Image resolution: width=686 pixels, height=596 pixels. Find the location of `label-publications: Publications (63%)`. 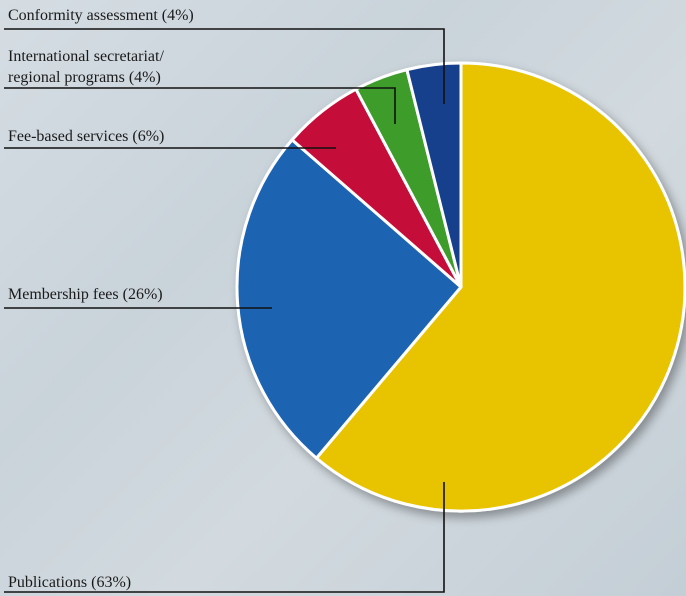

label-publications: Publications (63%) is located at coordinates (69, 582).